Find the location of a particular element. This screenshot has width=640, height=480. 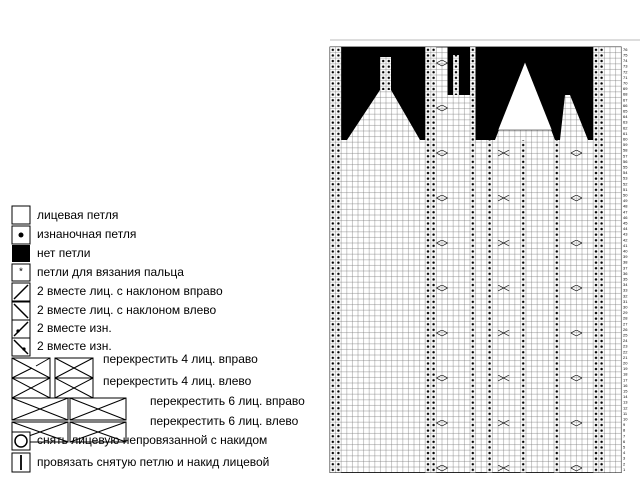

row-number: 67 is located at coordinates (625, 99).